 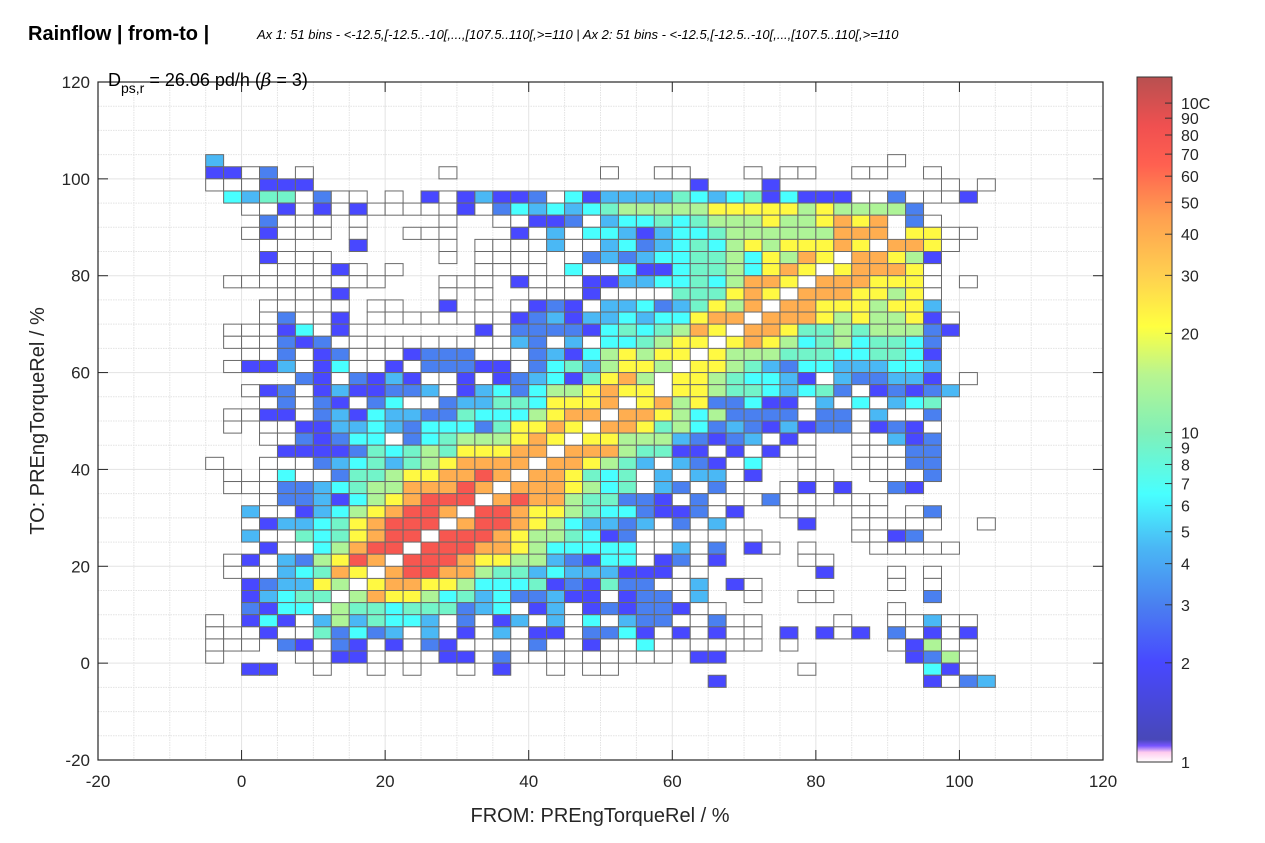 What do you see at coordinates (385, 781) in the screenshot?
I see `x-tick-label: 20` at bounding box center [385, 781].